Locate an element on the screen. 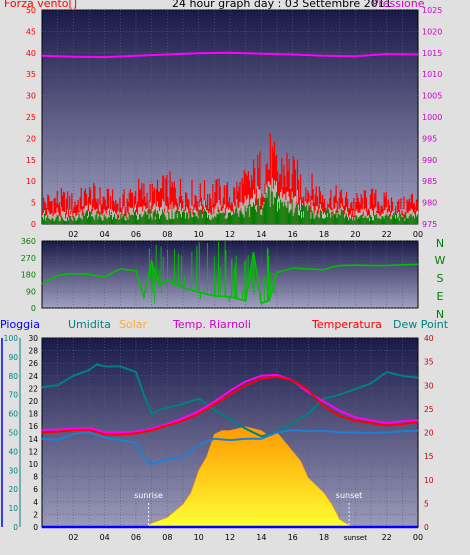  temperature-line is located at coordinates (230, 405).